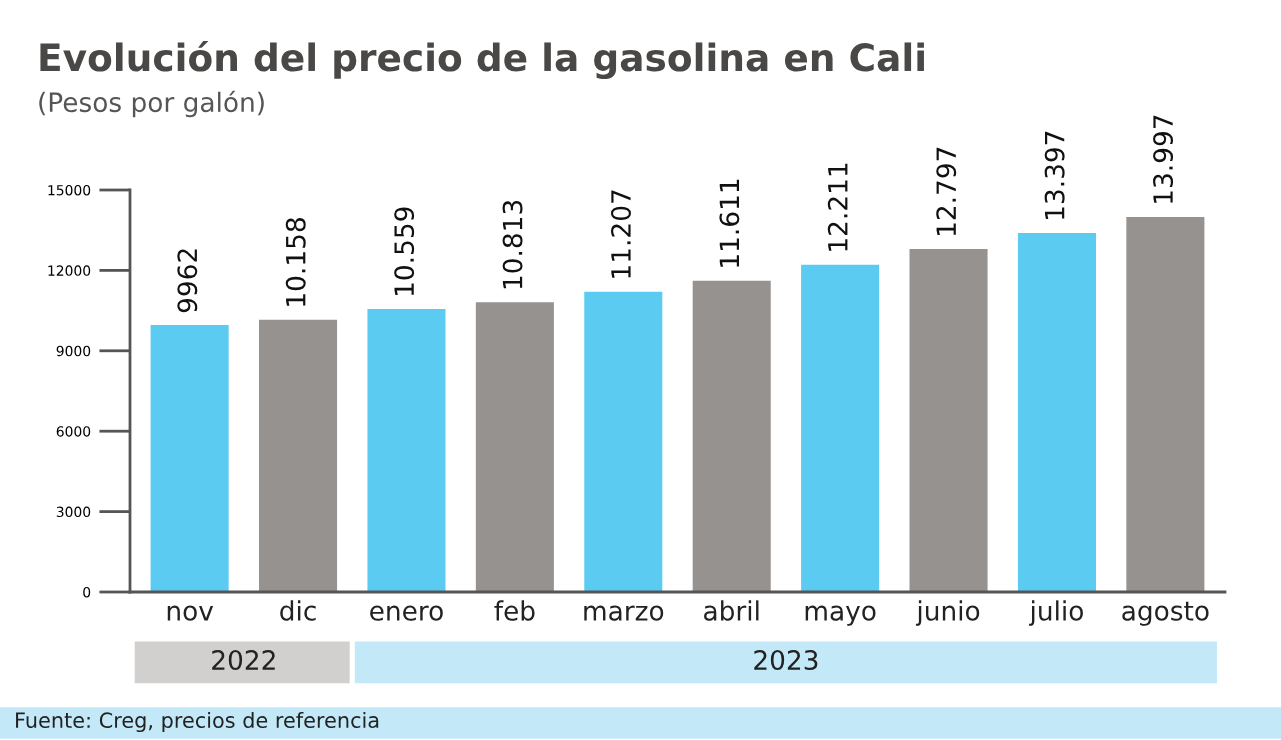  I want to click on y-tick-label: 9000, so click(73, 351).